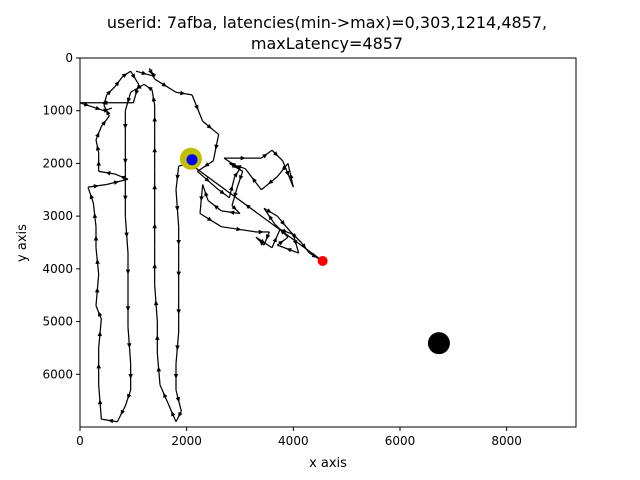 The height and width of the screenshot is (480, 640). What do you see at coordinates (57, 111) in the screenshot?
I see `y-tick-label: 1000` at bounding box center [57, 111].